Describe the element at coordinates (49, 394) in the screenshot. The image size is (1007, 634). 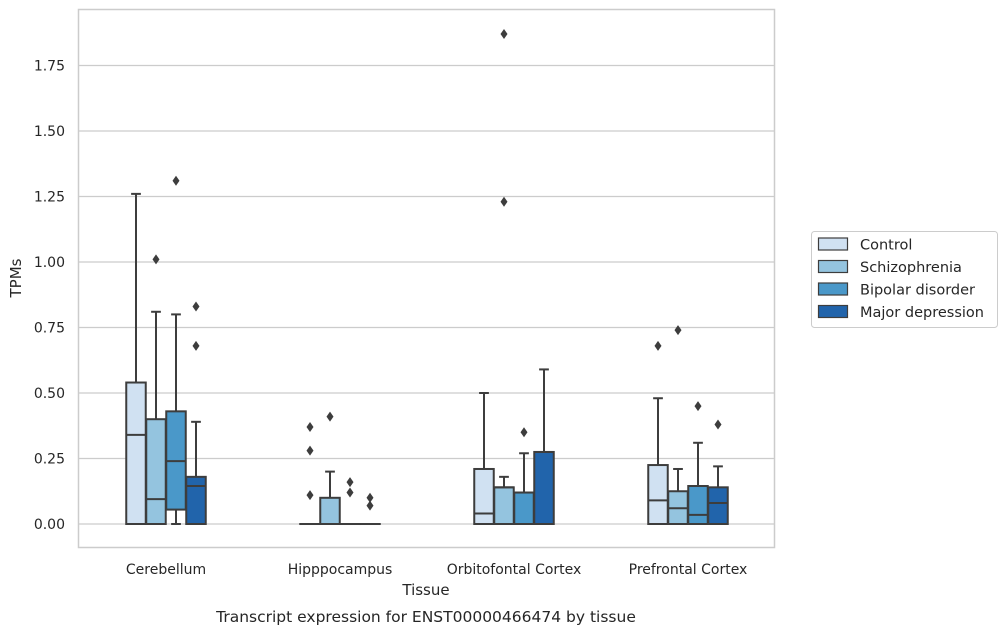
I see `y-tick-label: 0.50` at that location.